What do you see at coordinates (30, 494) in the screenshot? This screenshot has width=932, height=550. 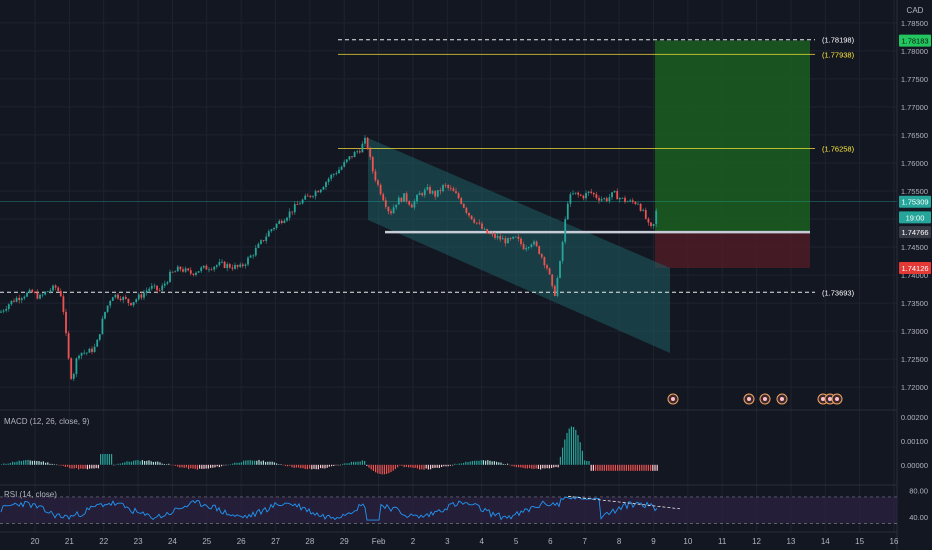 I see `rsi-title: RSI (14, close)` at bounding box center [30, 494].